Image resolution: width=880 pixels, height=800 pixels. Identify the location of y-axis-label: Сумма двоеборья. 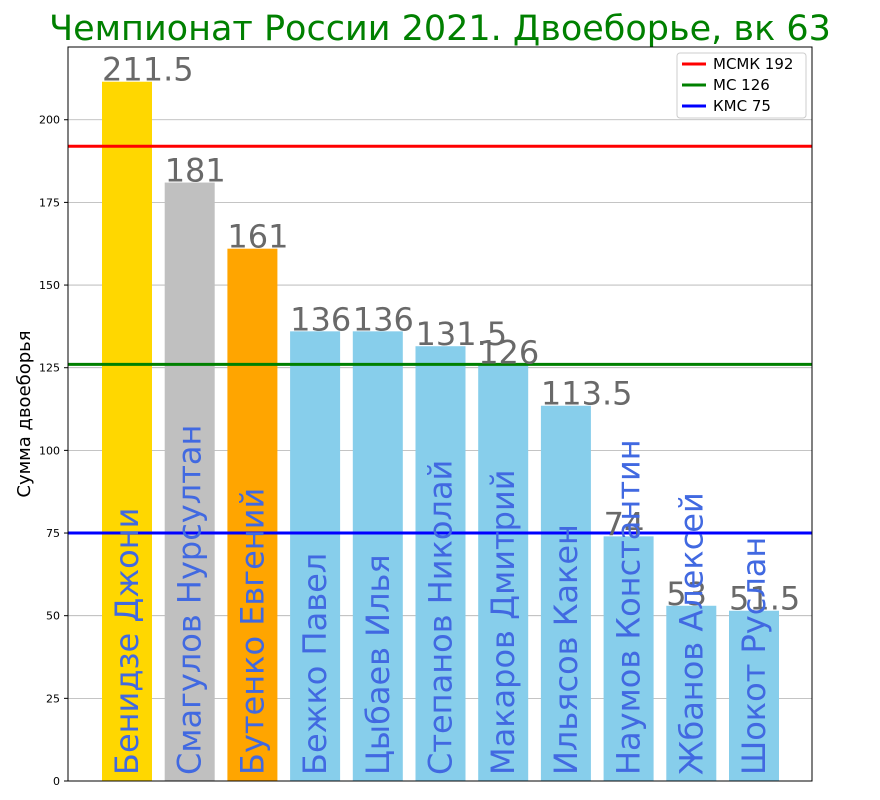
(24, 413).